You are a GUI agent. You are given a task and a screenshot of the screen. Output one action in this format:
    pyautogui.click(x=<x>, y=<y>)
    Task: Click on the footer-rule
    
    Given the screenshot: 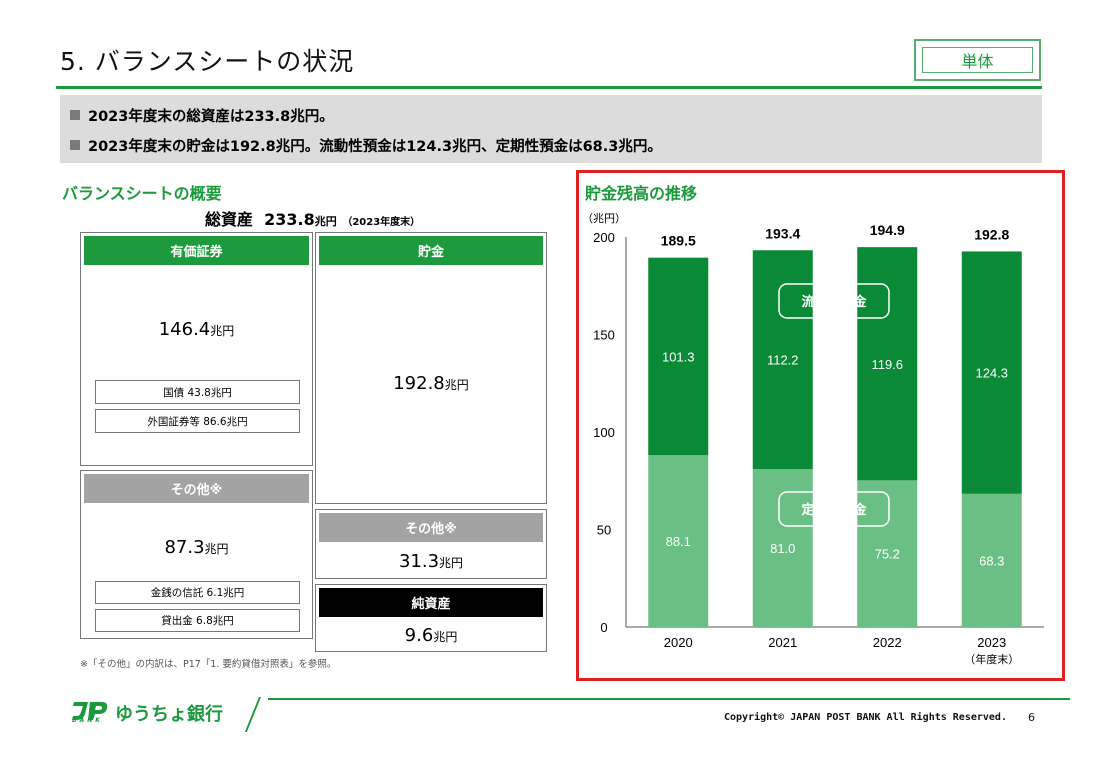 What is the action you would take?
    pyautogui.click(x=669, y=699)
    